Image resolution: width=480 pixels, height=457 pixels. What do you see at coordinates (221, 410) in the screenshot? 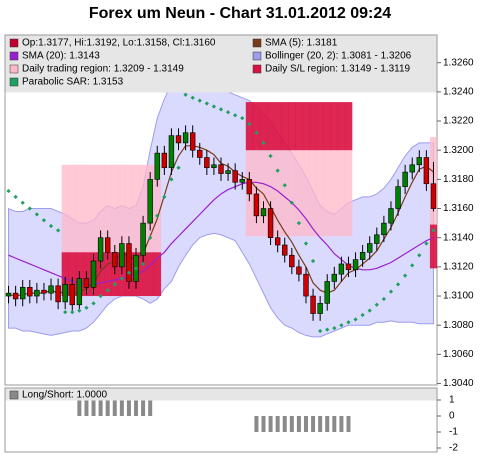
I see `sub-plot: Long/Short: 1.0000` at bounding box center [221, 410].